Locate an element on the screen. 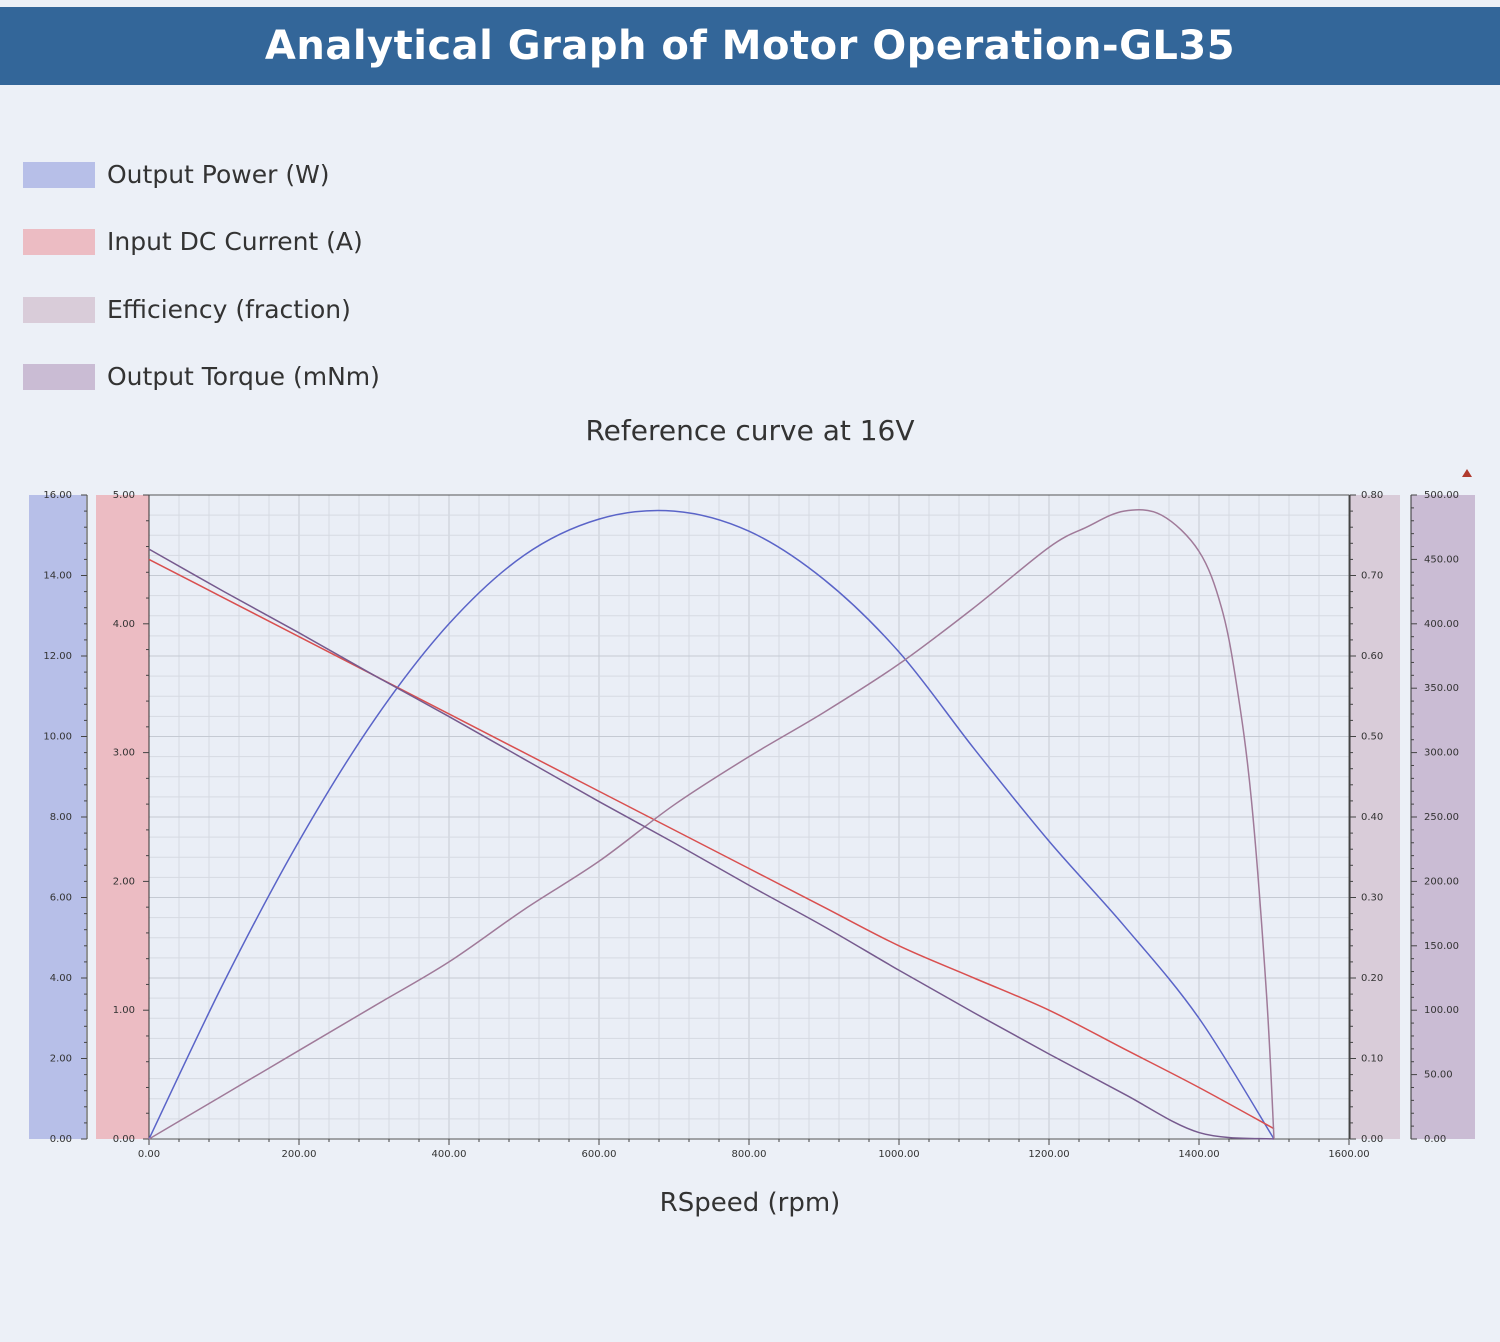 This screenshot has height=1342, width=1500. y-tick-label-torque: 350.00 is located at coordinates (1441, 688).